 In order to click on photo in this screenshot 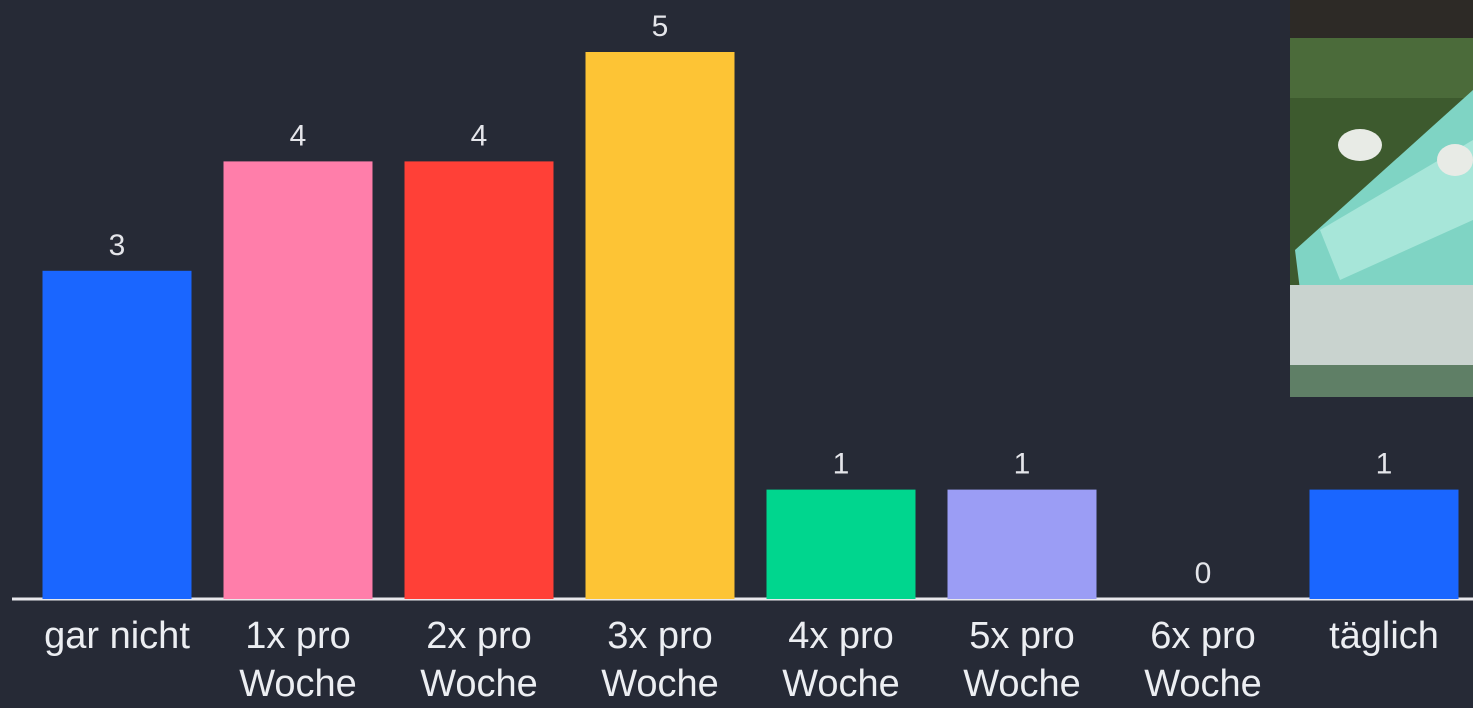, I will do `click(1381, 198)`.